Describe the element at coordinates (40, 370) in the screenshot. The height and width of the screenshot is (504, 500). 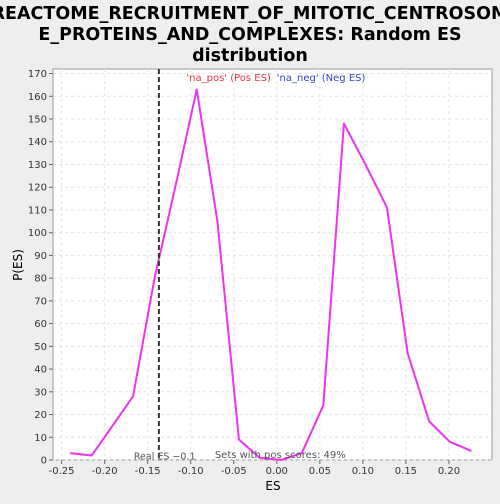
I see `y-tick-label: 40` at that location.